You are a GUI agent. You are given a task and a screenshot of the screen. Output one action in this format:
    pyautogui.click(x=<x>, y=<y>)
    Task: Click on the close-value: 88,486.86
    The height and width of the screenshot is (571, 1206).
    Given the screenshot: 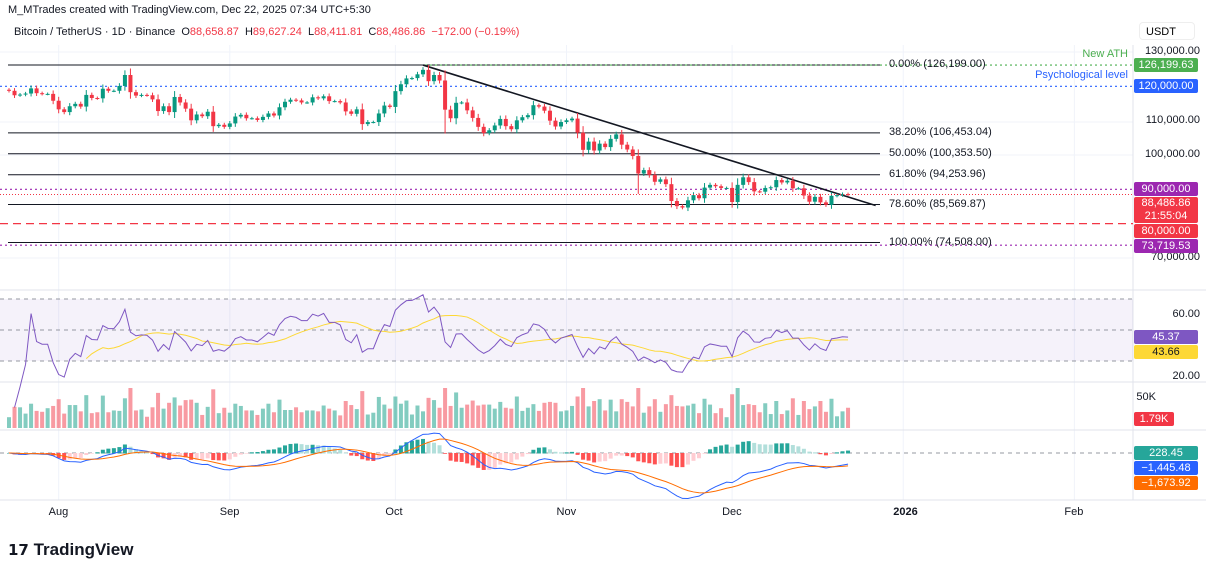 What is the action you would take?
    pyautogui.click(x=401, y=32)
    